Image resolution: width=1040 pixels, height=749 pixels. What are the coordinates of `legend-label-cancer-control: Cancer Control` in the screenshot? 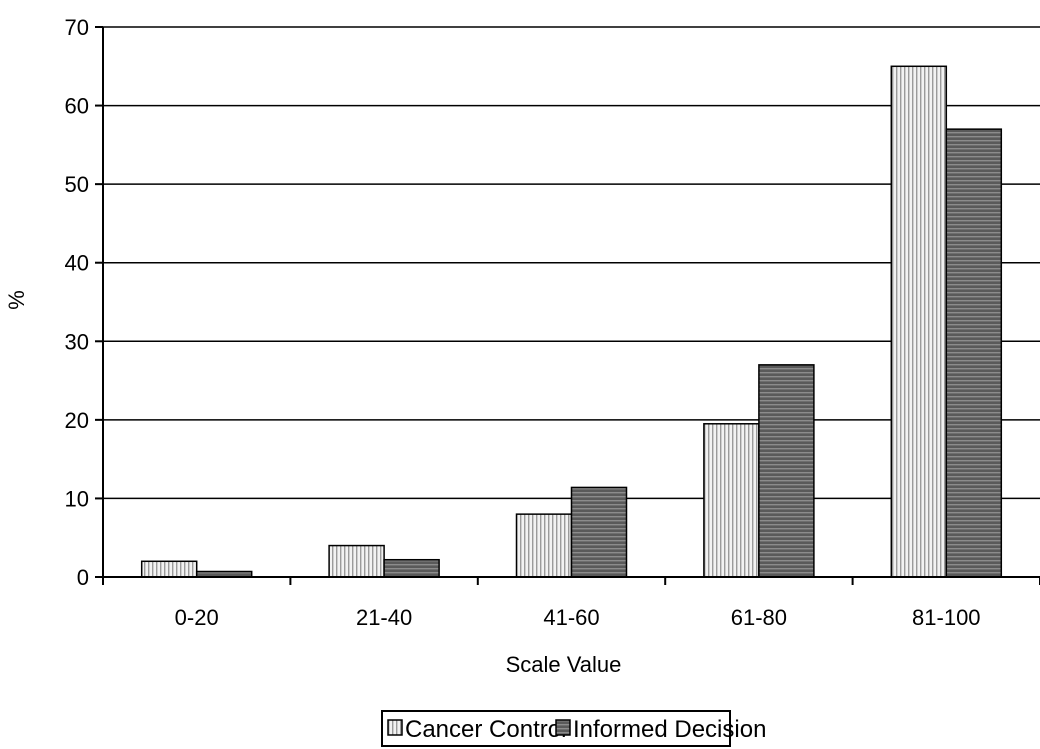 It's located at (485, 729).